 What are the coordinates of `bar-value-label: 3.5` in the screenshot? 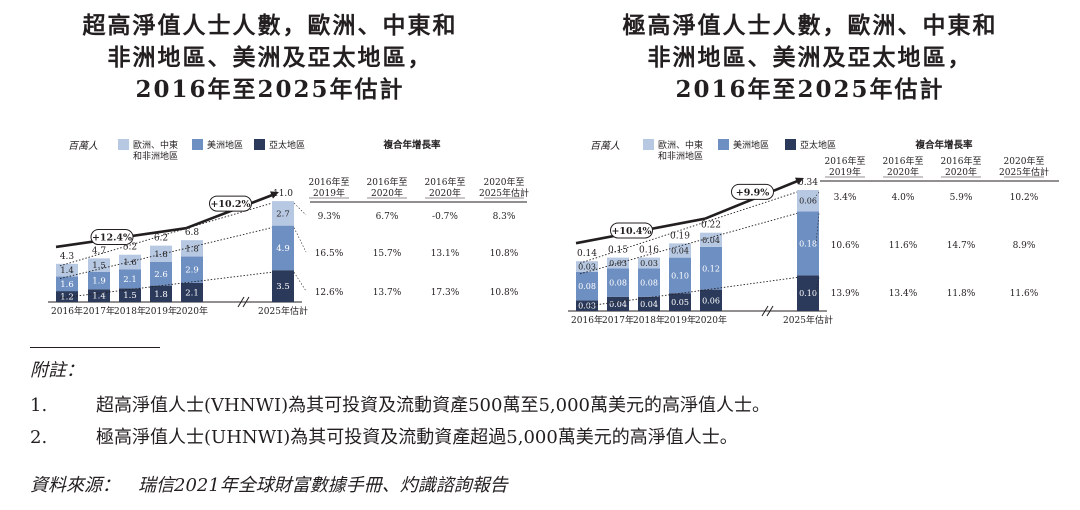 It's located at (283, 287).